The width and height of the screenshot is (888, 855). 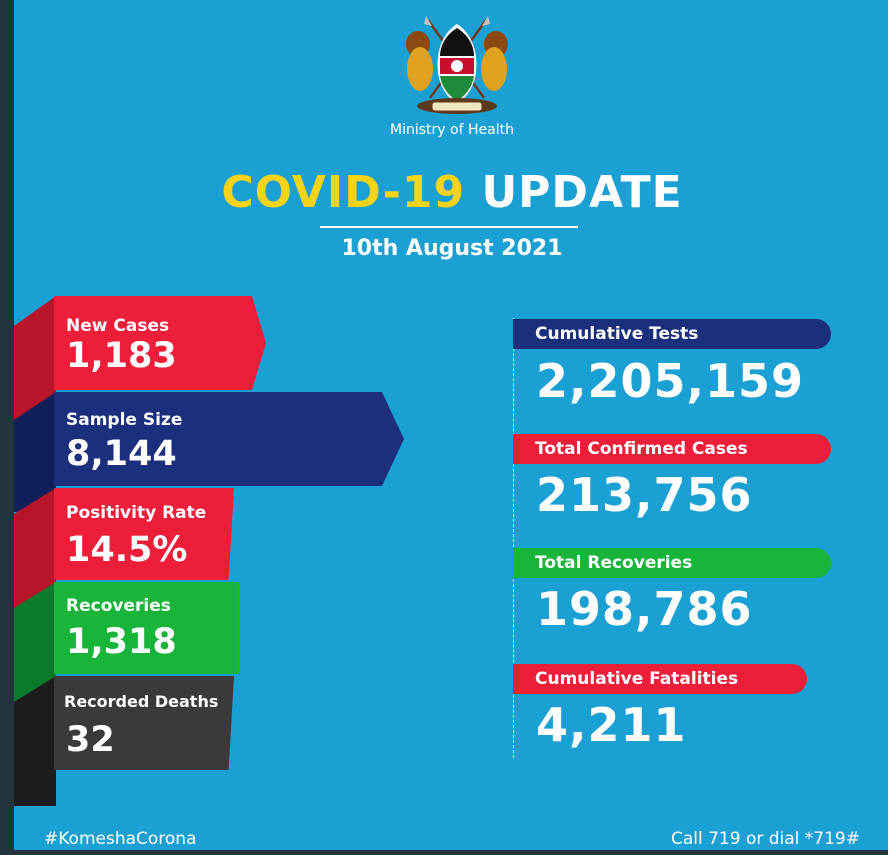 I want to click on hashtag-label: #KomeshaCorona, so click(x=120, y=839).